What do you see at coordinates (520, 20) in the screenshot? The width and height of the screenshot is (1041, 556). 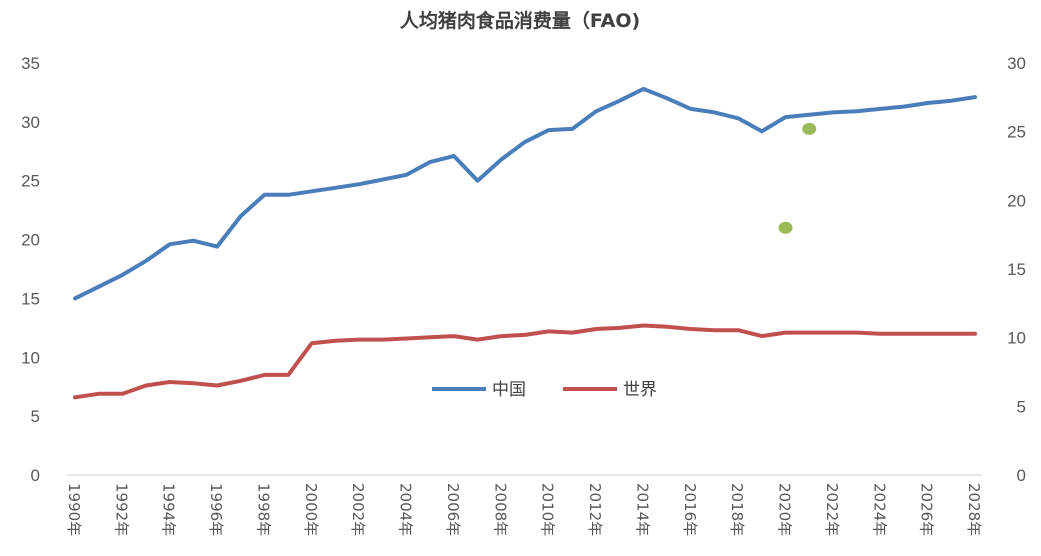 I see `chart-title: 人均猪肉食品消费量（FAO)` at bounding box center [520, 20].